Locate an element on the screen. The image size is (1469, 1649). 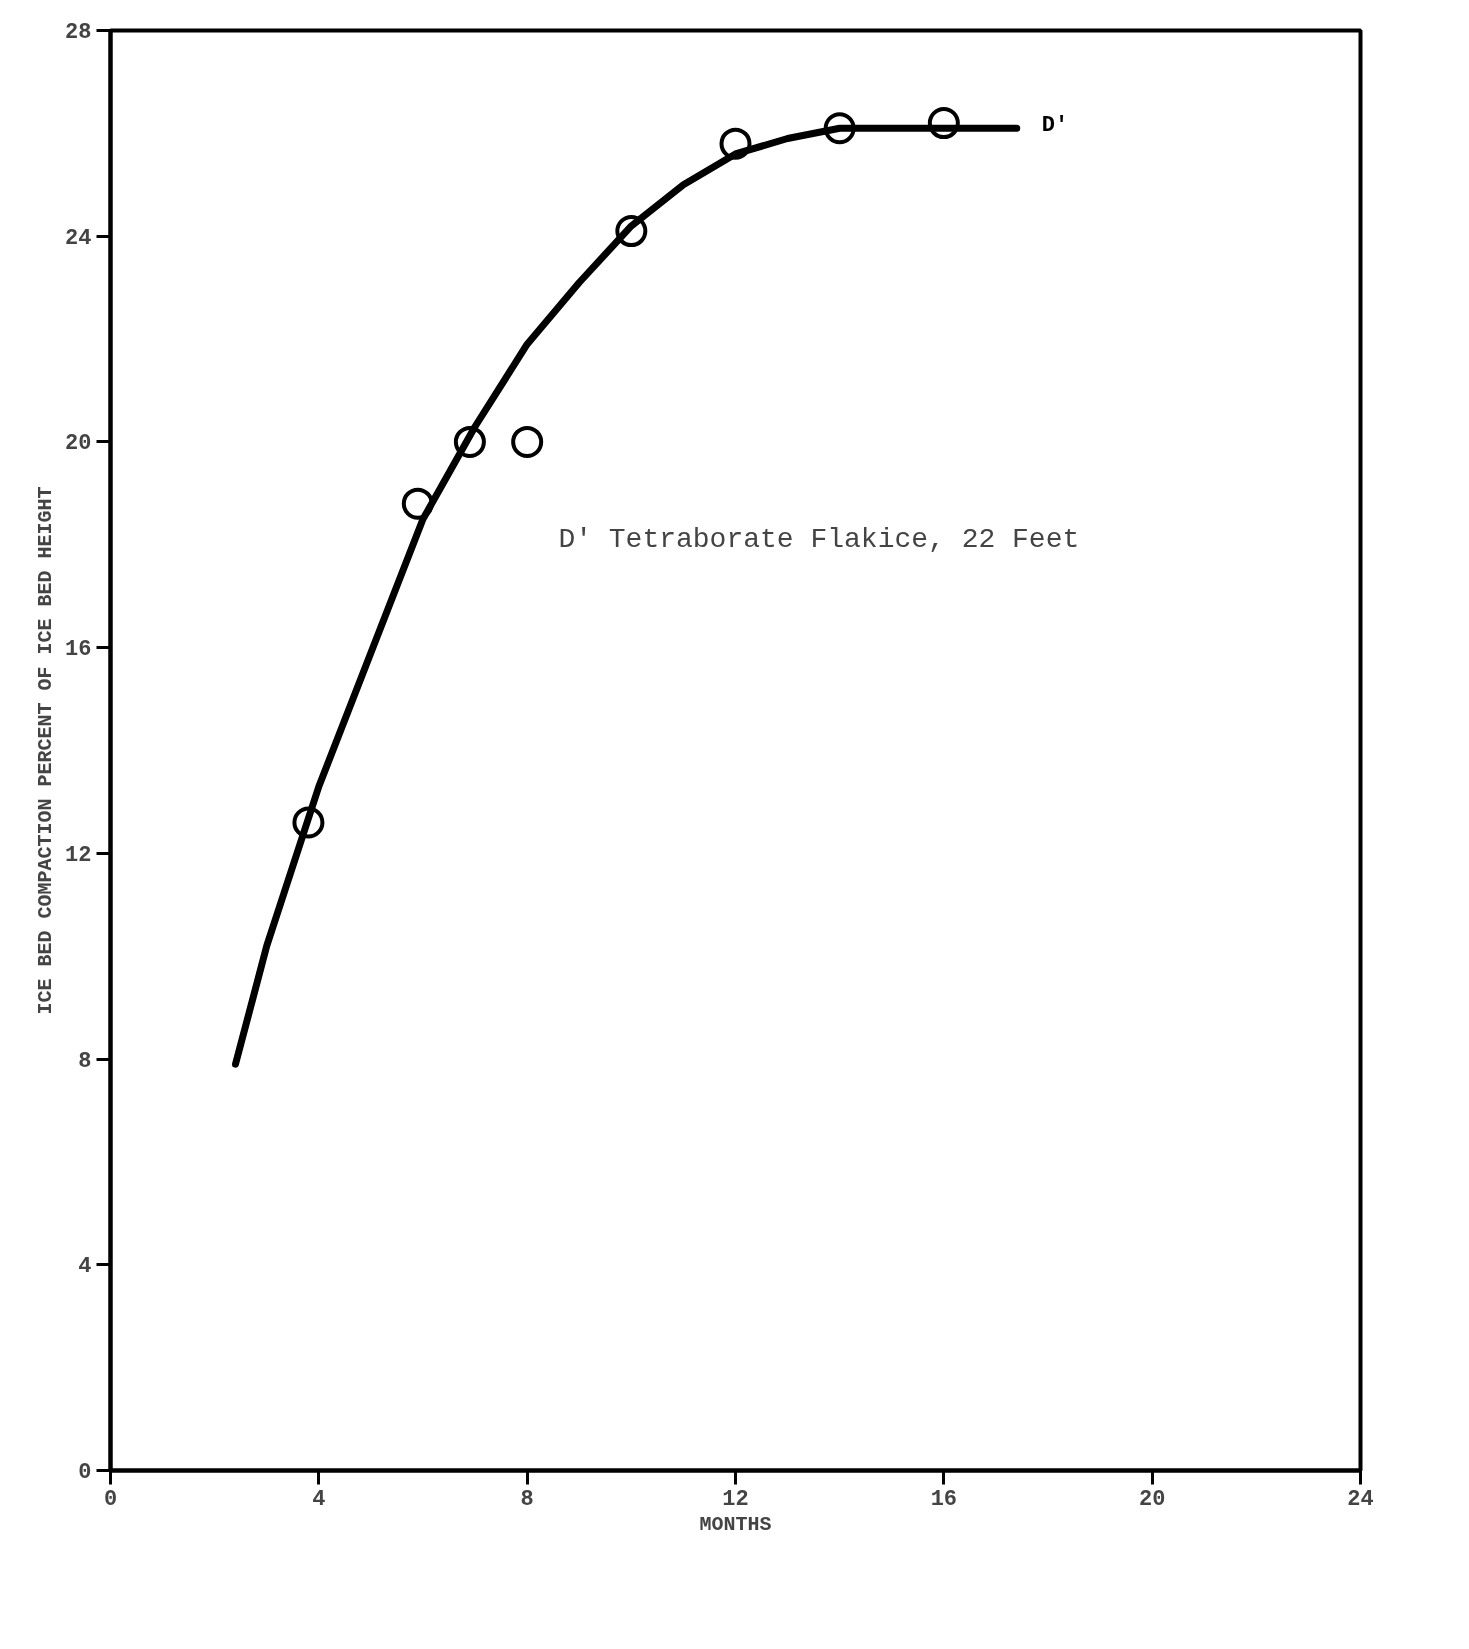
annotation: D' Tetraborate Flakice, 22 Feet is located at coordinates (819, 540).